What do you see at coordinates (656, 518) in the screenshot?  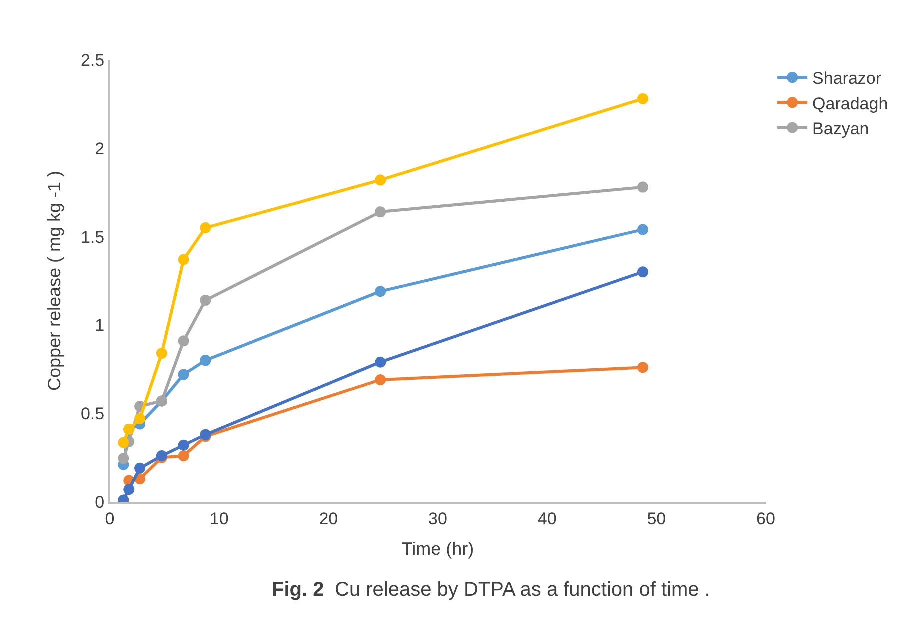 I see `x-tick-label: 50` at bounding box center [656, 518].